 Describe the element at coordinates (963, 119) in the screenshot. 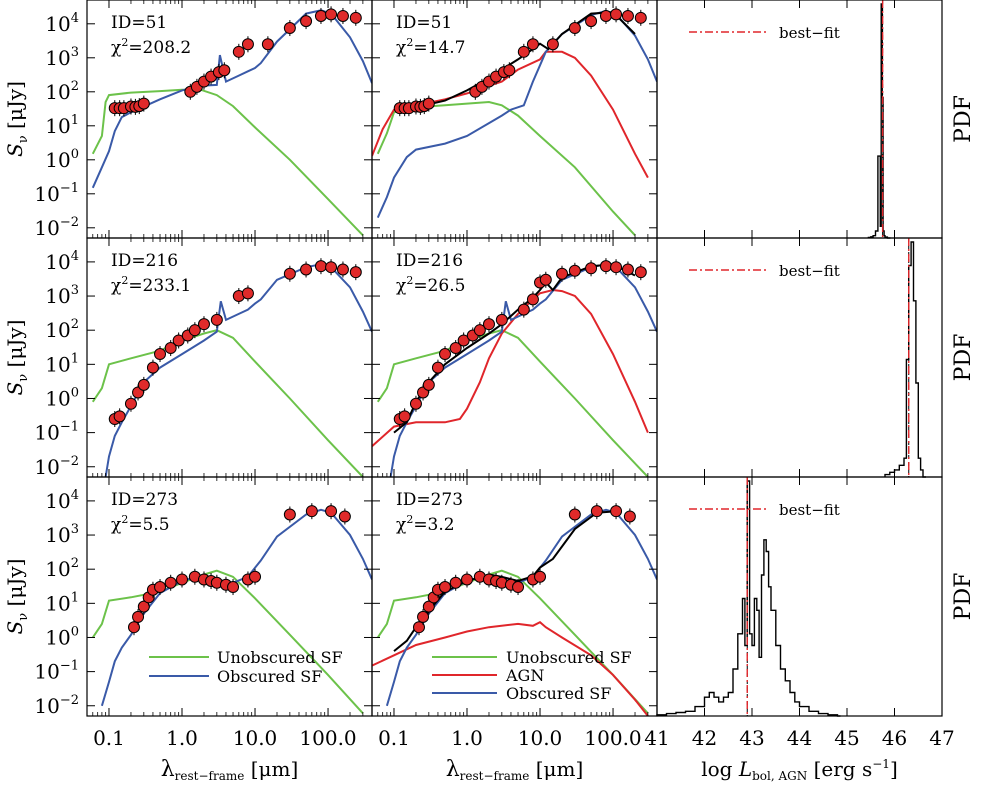

I see `pdf-axis-label: PDF` at that location.